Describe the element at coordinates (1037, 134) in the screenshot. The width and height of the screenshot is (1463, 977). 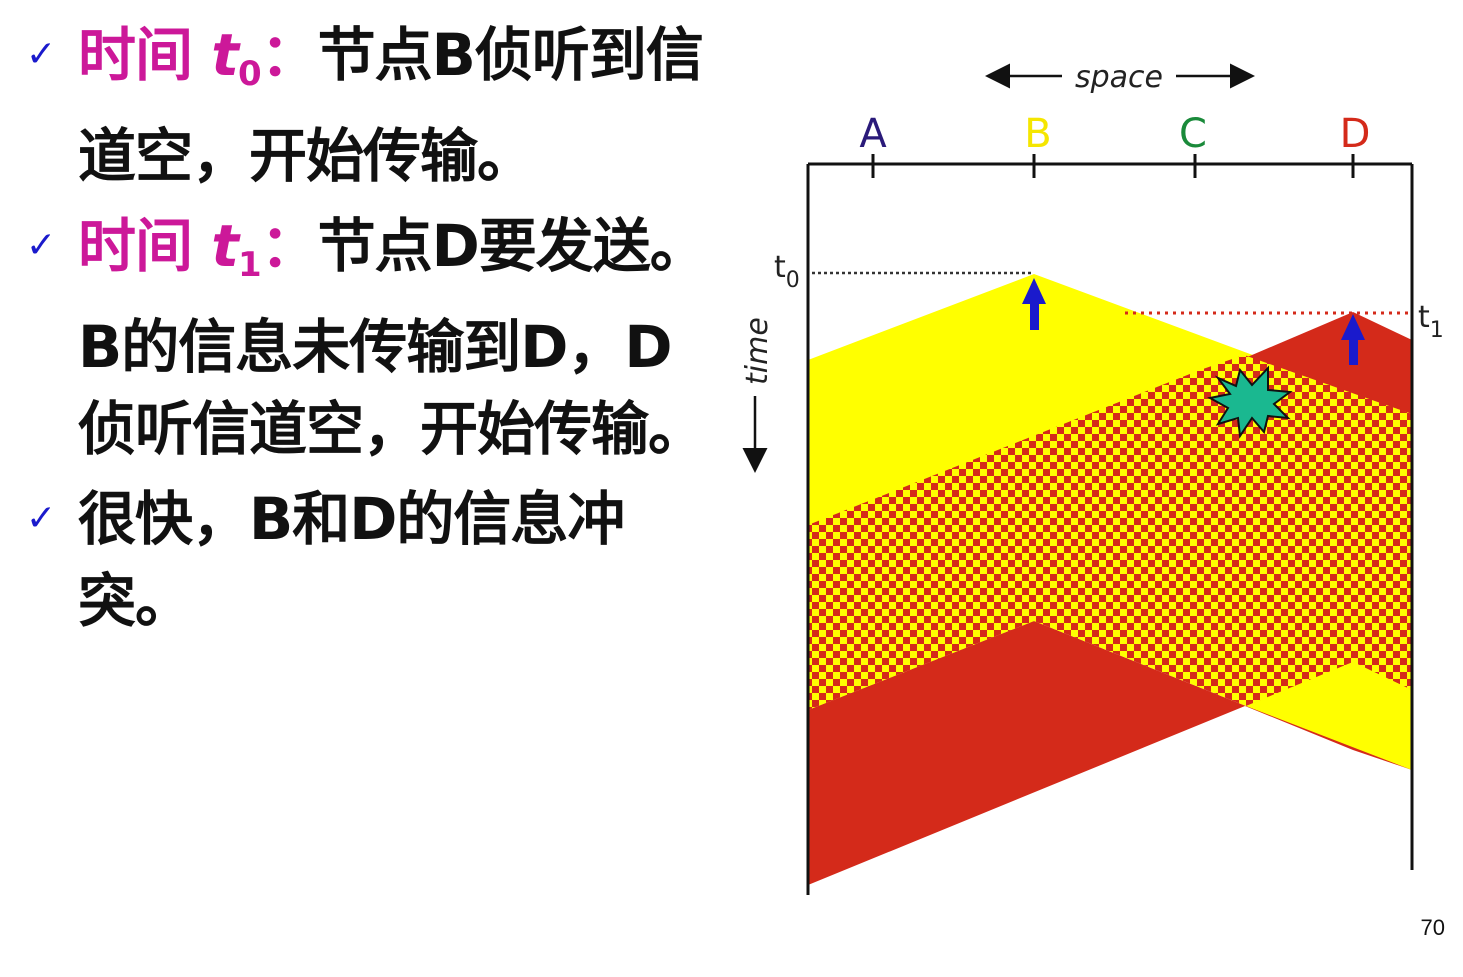
I see `node-label-b: B` at that location.